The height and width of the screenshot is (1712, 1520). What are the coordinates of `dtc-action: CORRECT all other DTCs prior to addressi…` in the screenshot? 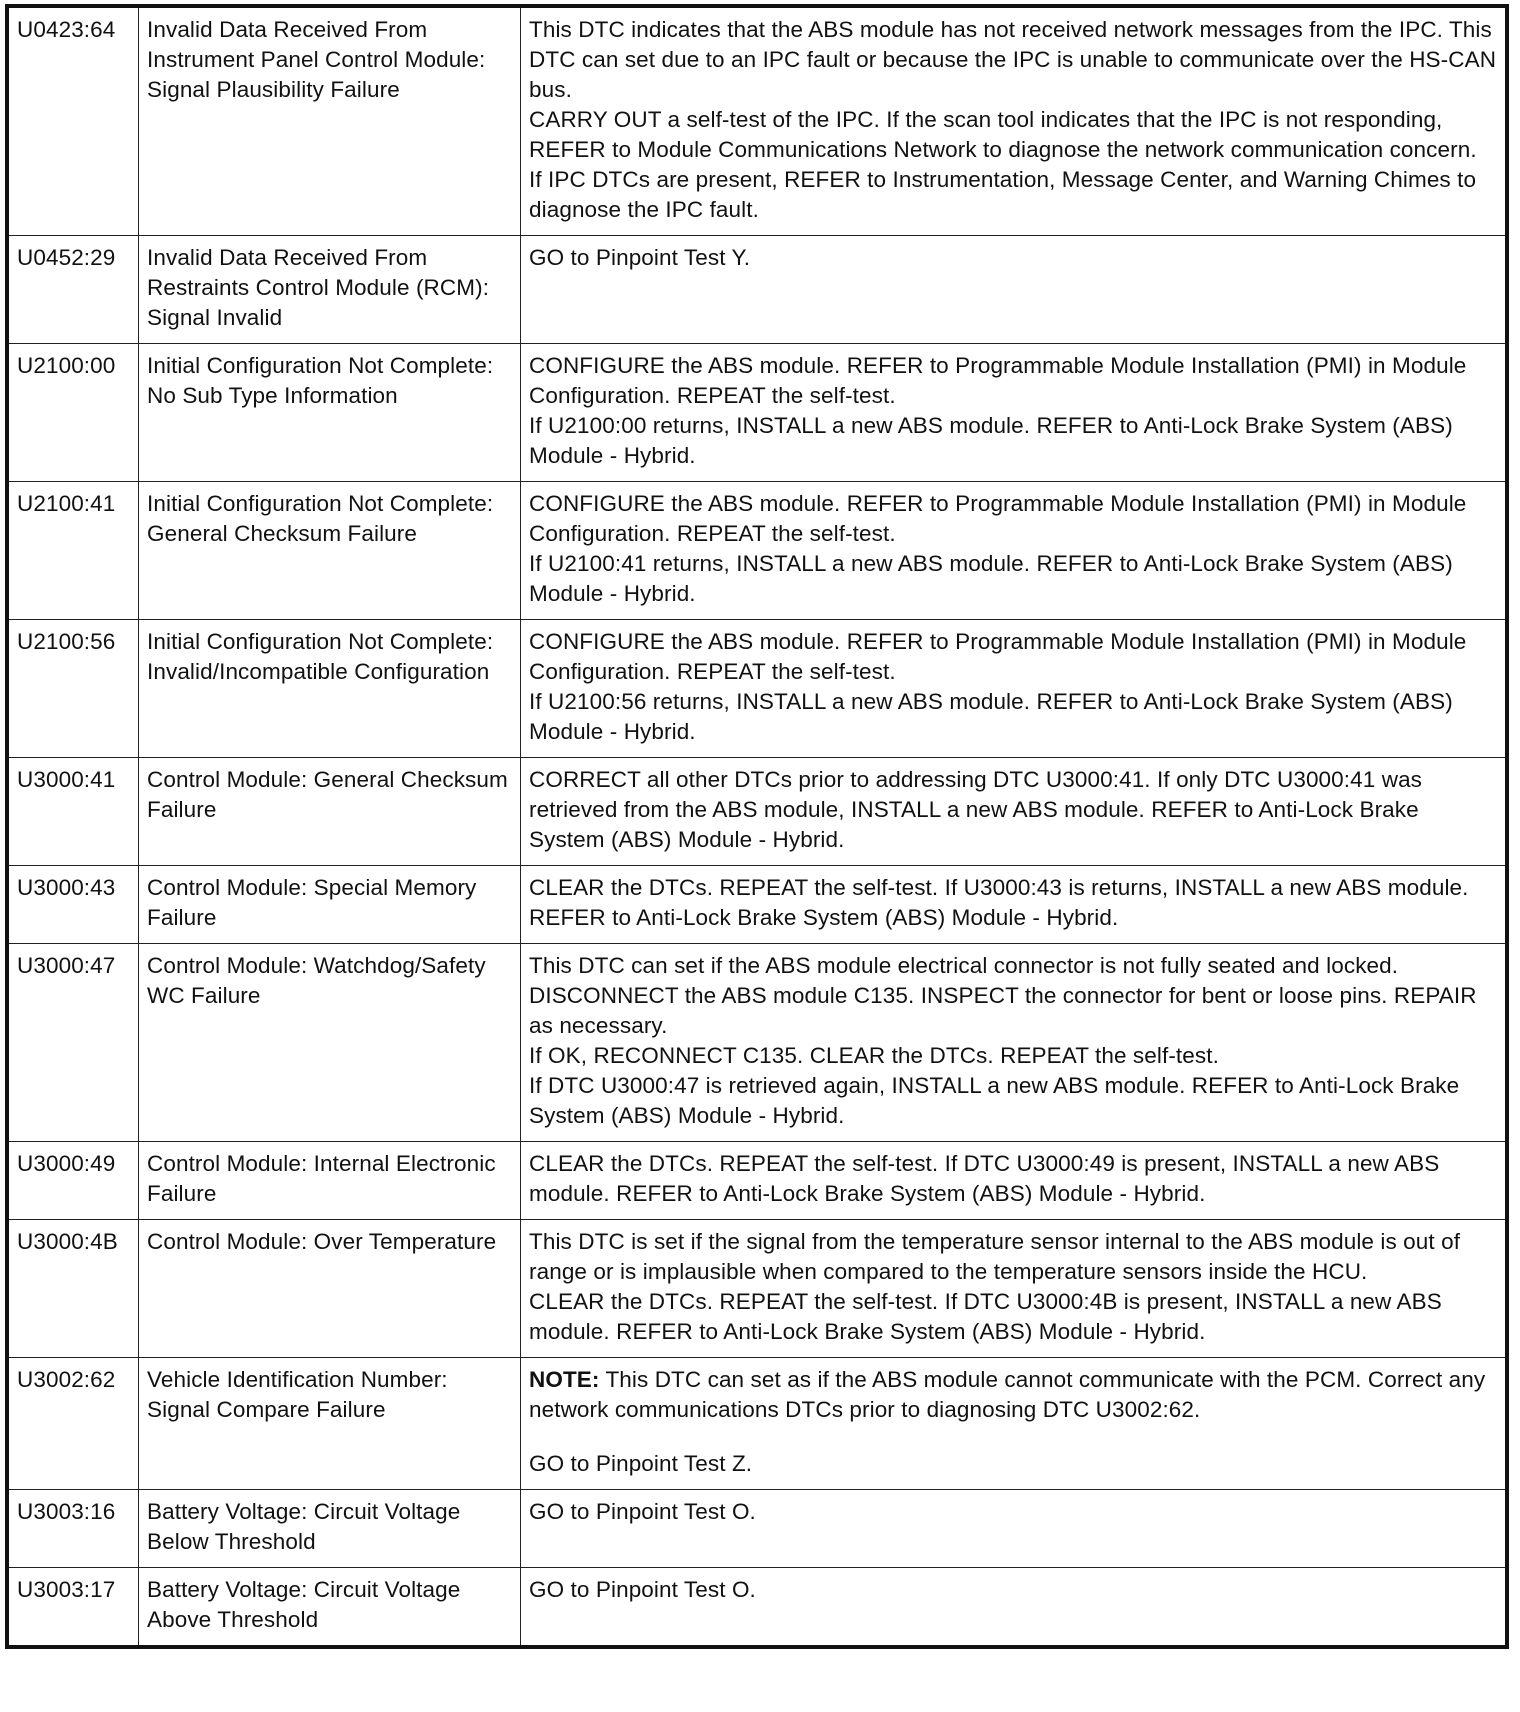 It's located at (1014, 811).